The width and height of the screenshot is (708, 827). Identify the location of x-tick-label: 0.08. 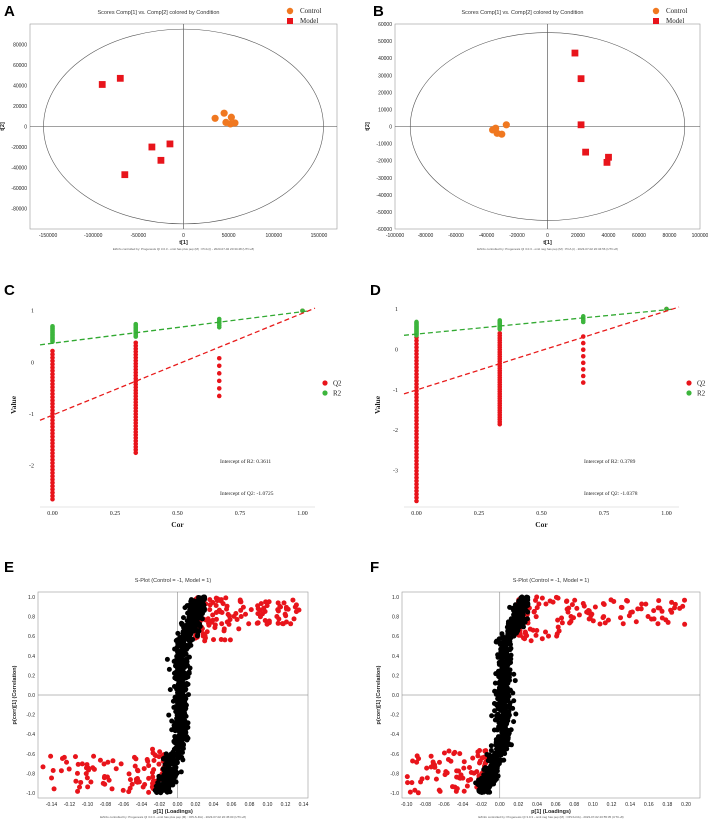
(250, 805).